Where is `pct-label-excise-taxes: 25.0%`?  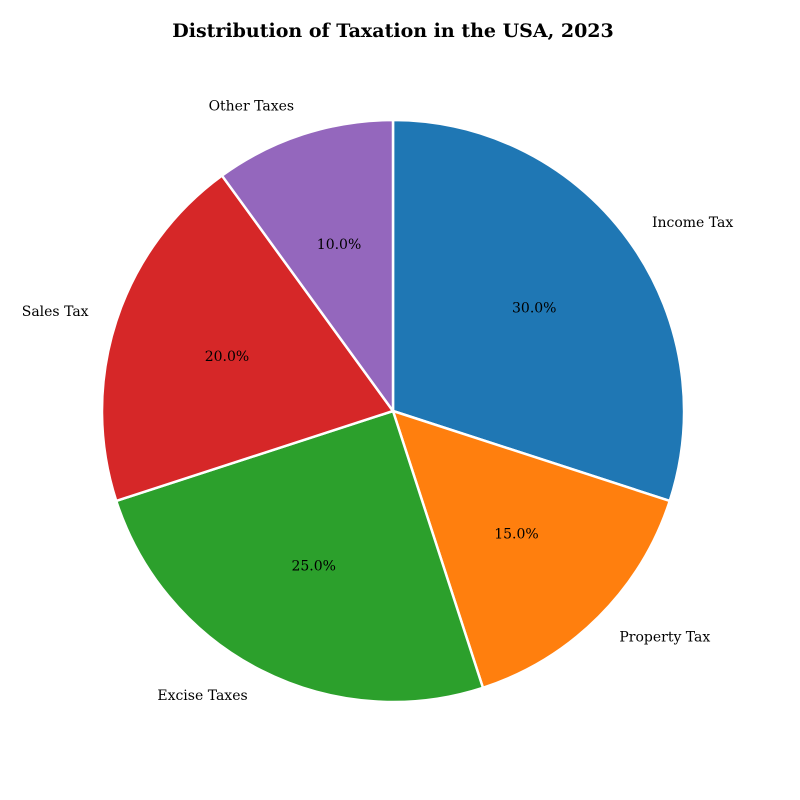
pct-label-excise-taxes: 25.0% is located at coordinates (313, 567).